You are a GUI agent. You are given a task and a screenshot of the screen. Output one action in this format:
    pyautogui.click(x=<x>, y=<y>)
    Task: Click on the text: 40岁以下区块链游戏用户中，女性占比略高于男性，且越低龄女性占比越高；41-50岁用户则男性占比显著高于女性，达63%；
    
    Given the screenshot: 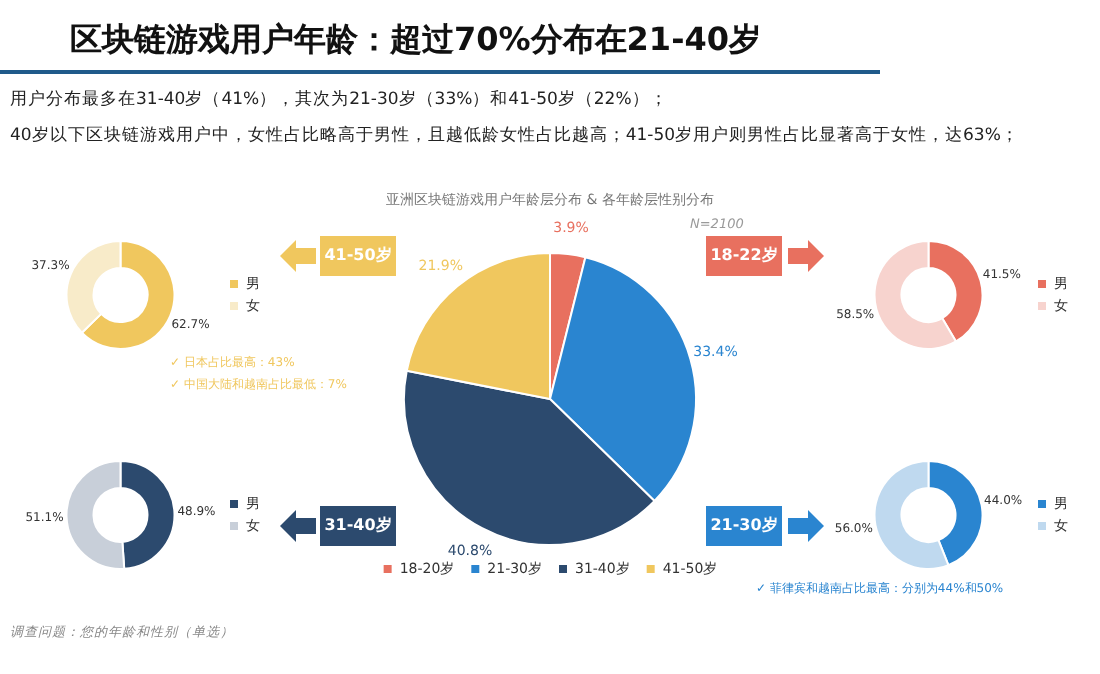 What is the action you would take?
    pyautogui.click(x=514, y=136)
    